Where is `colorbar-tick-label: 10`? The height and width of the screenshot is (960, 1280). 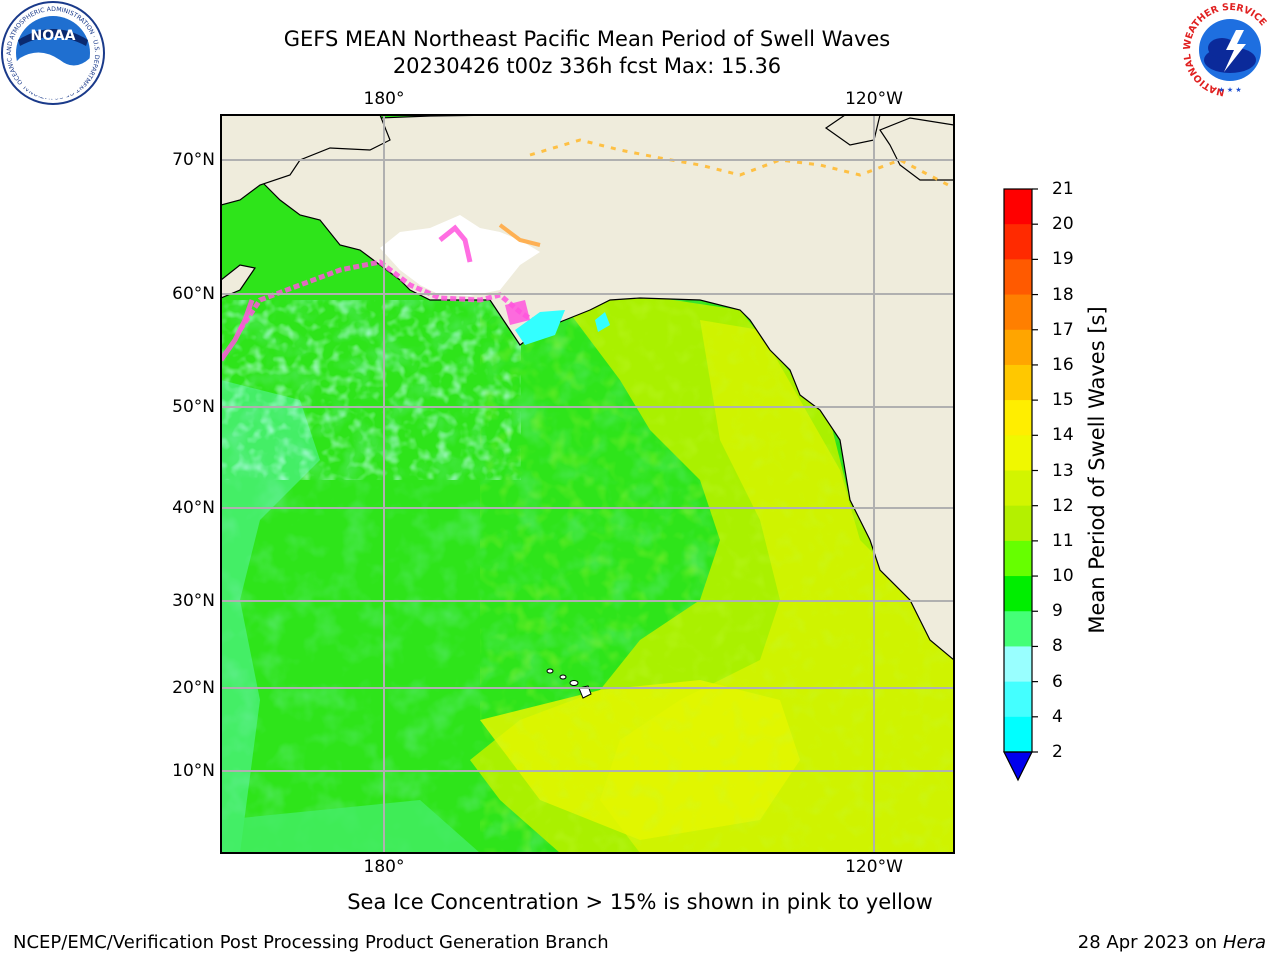 colorbar-tick-label: 10 is located at coordinates (1063, 576).